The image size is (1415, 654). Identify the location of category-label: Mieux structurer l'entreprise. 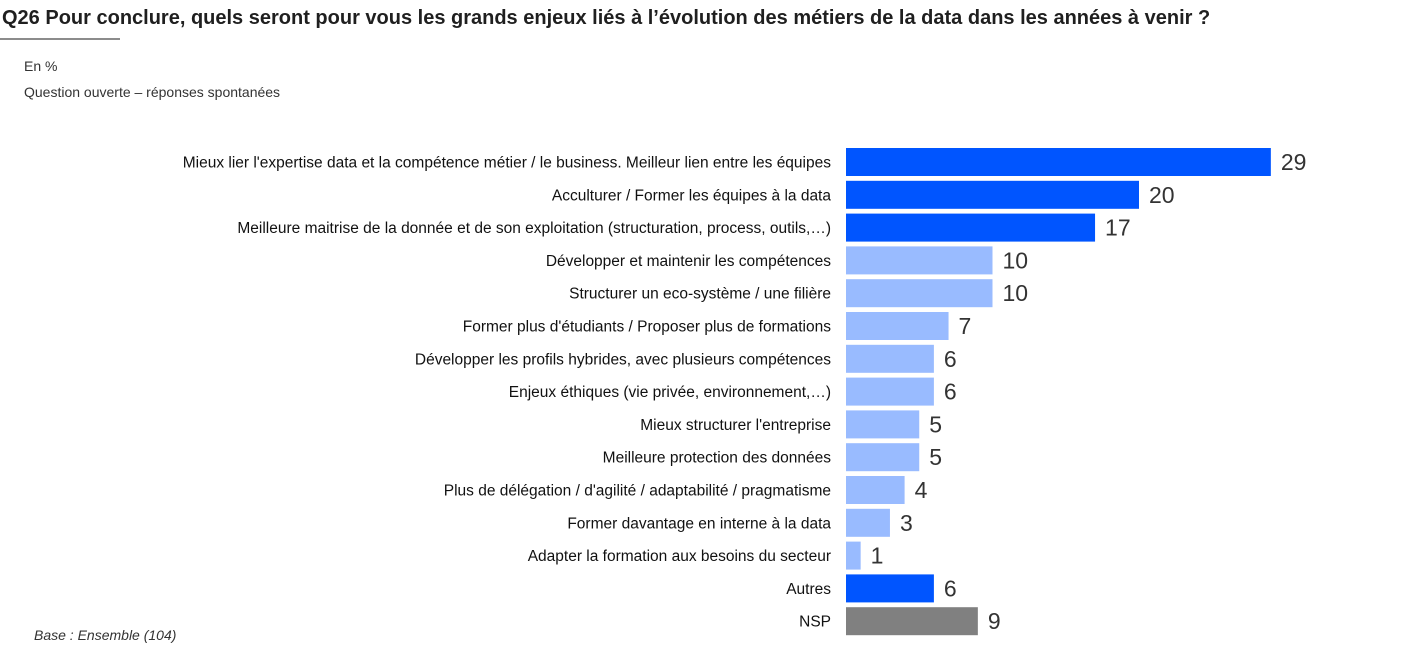
(735, 425).